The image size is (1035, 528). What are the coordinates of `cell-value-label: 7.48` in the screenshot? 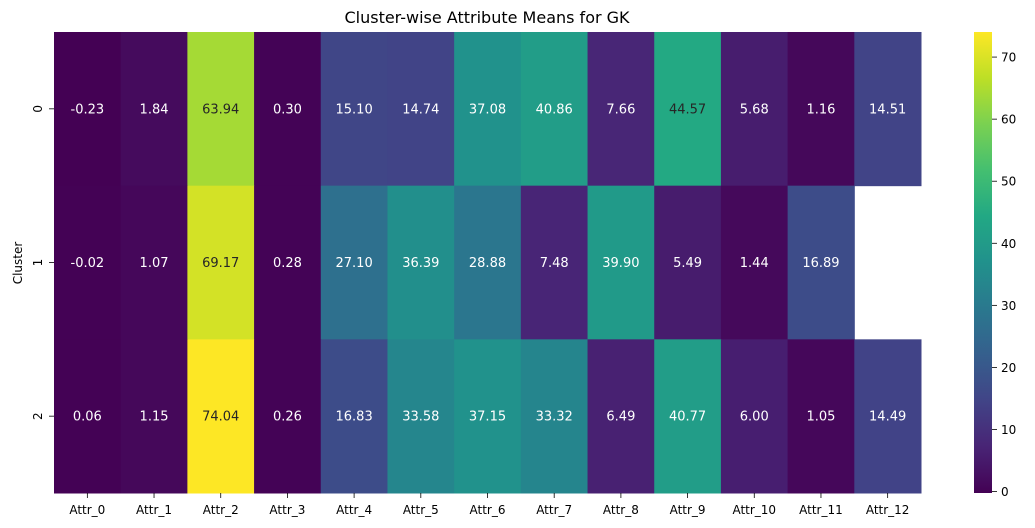 It's located at (554, 263).